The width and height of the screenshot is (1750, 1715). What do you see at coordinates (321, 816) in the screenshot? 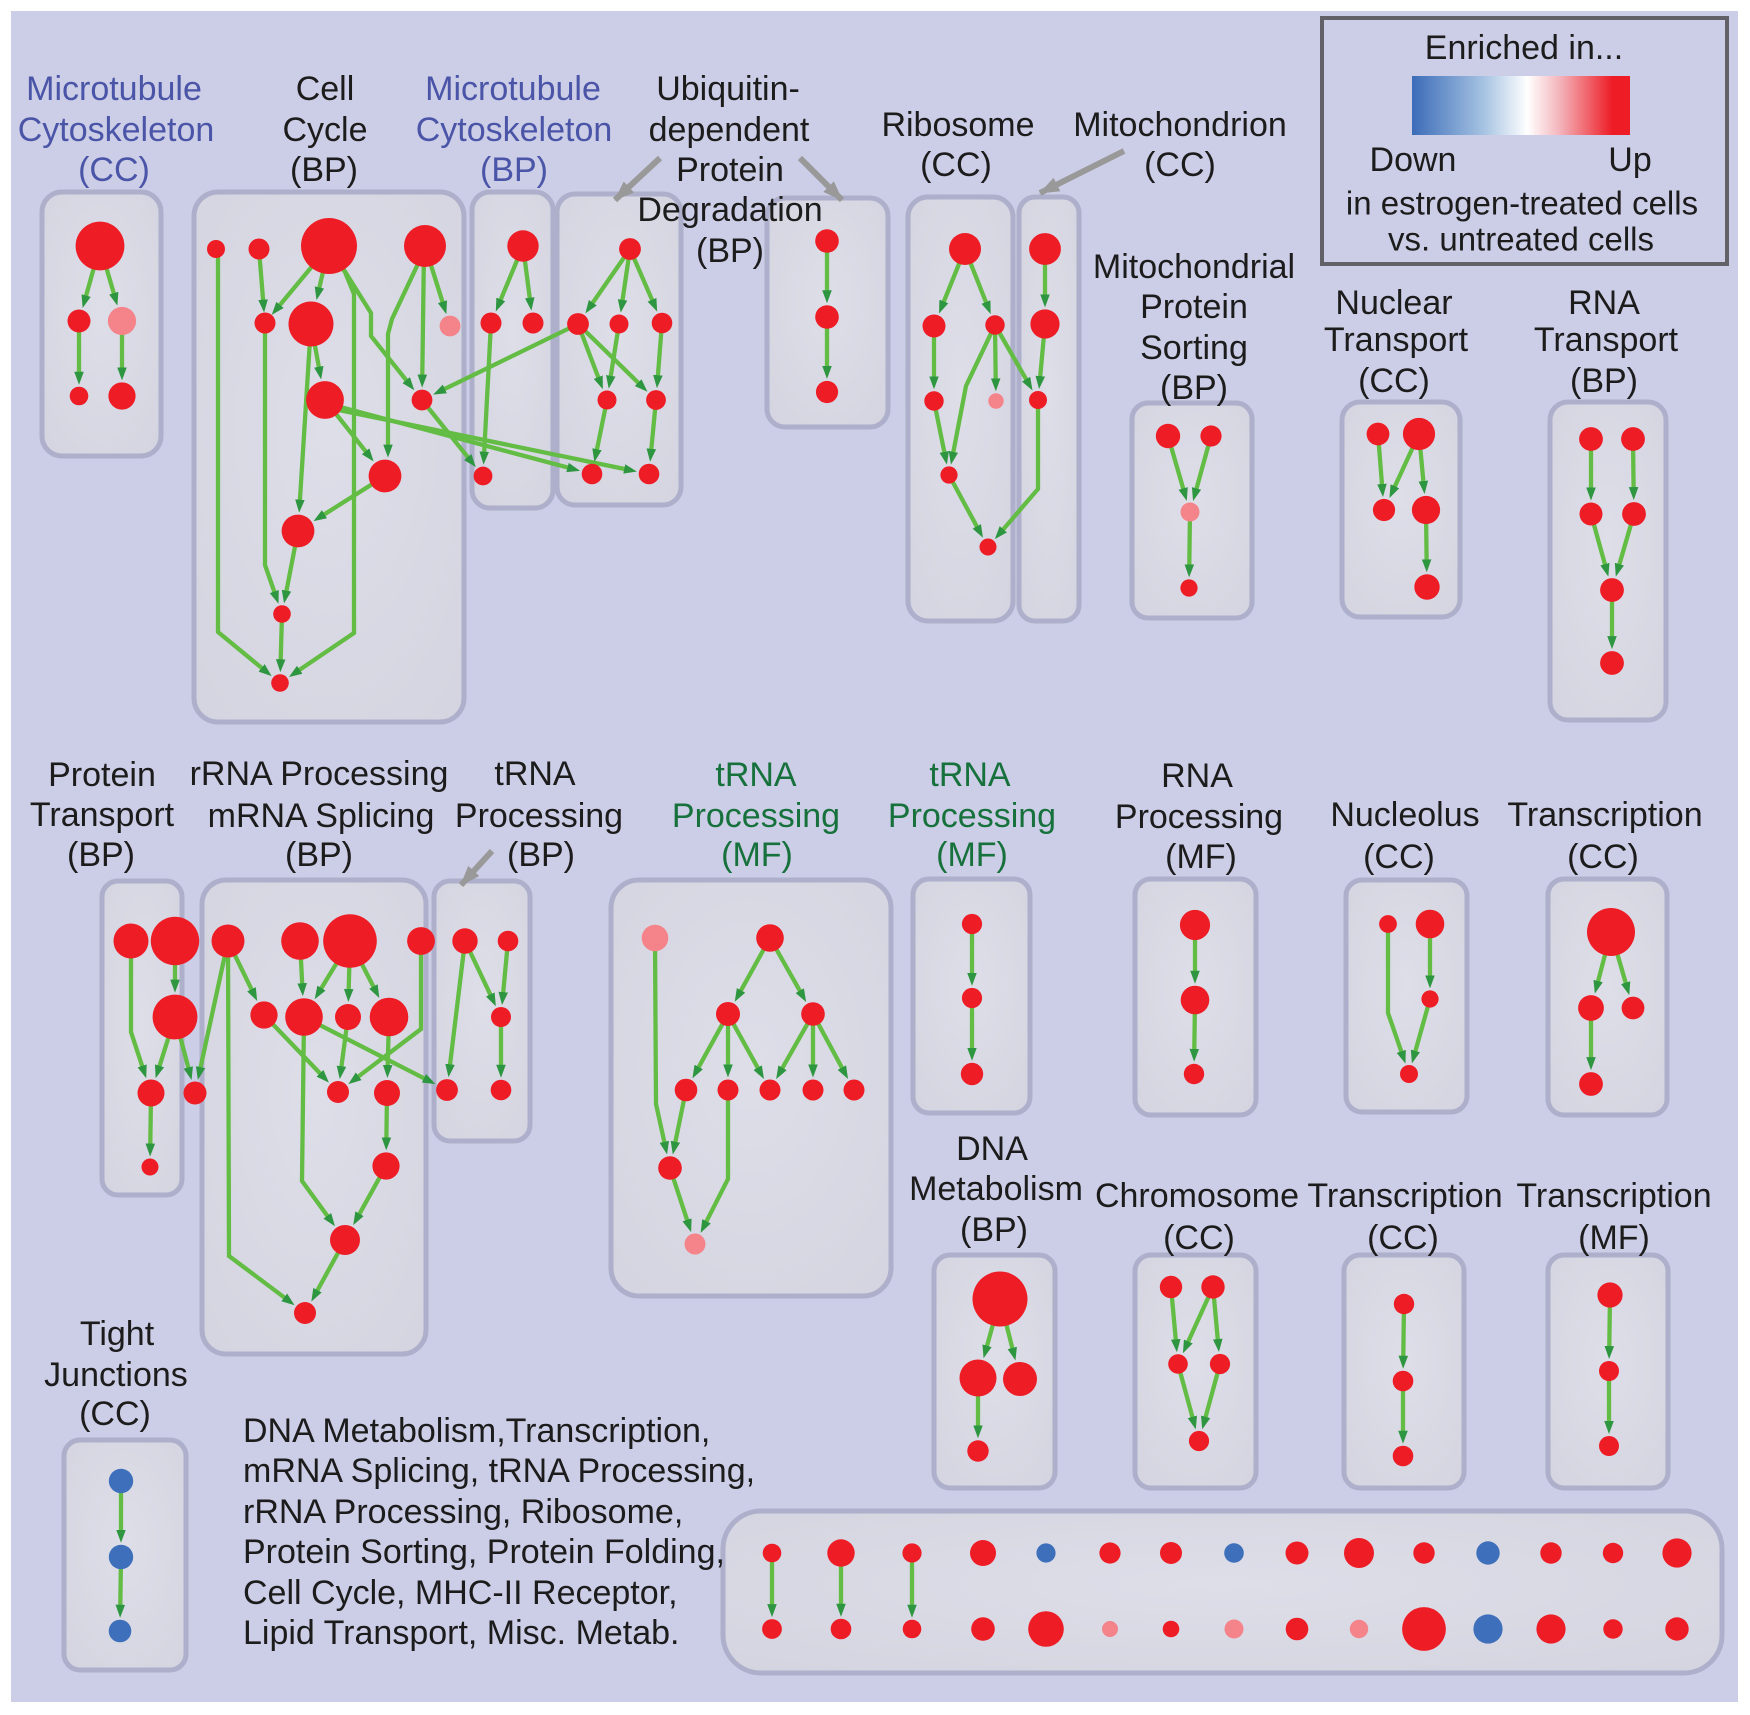
I see `svg-text: mRNA Splicing` at bounding box center [321, 816].